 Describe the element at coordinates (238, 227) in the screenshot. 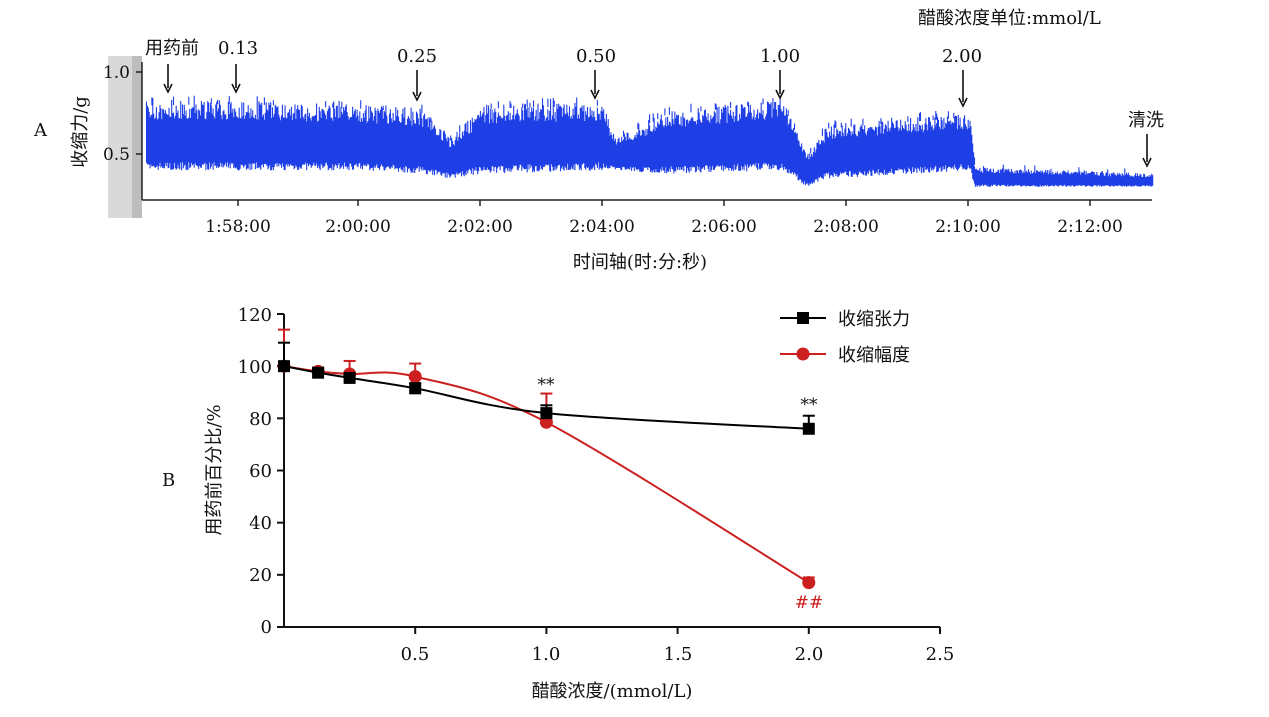

I see `panel-a-xtick-label: 1:58:00` at that location.